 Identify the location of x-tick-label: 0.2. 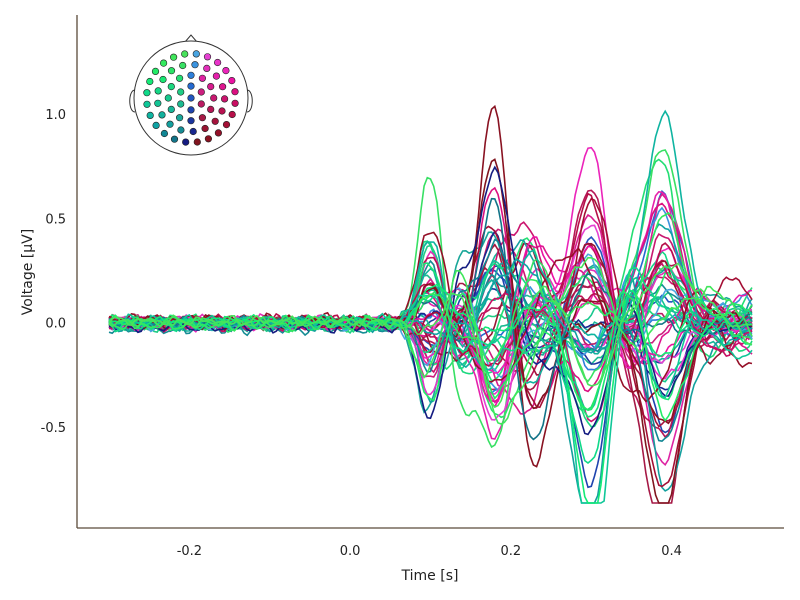
(511, 551).